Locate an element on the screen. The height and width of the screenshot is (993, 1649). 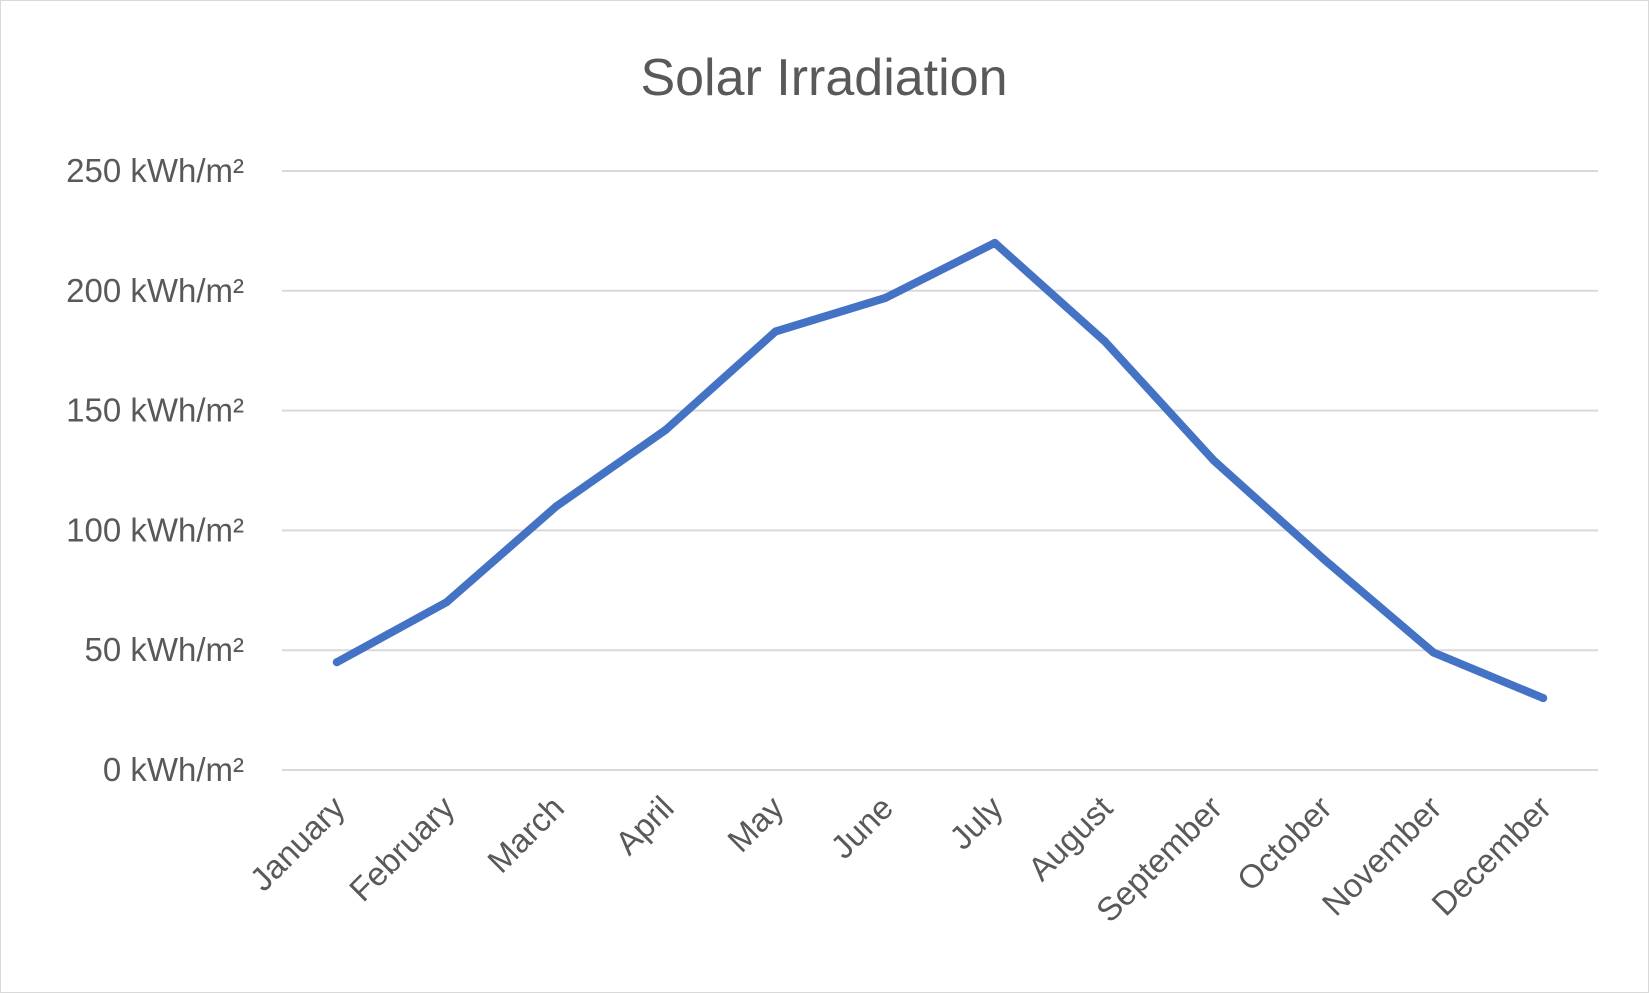
x-tick-label: July is located at coordinates (976, 822).